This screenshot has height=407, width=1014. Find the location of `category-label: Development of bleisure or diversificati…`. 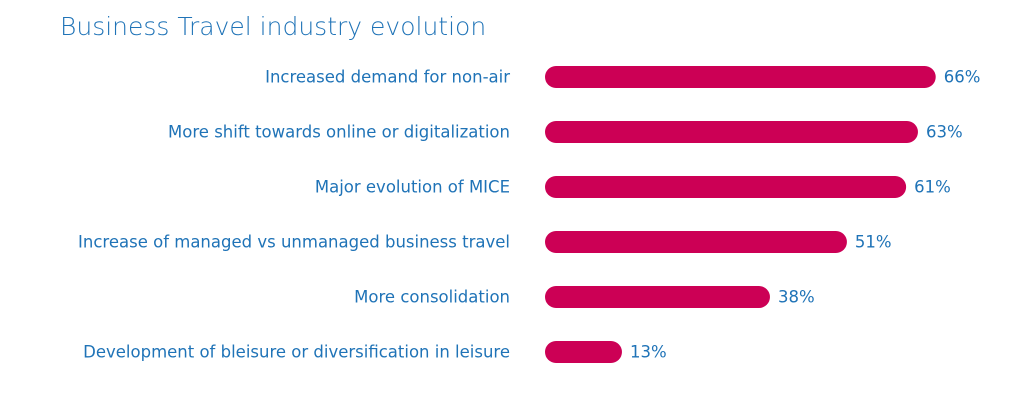

category-label: Development of bleisure or diversificati… is located at coordinates (296, 352).